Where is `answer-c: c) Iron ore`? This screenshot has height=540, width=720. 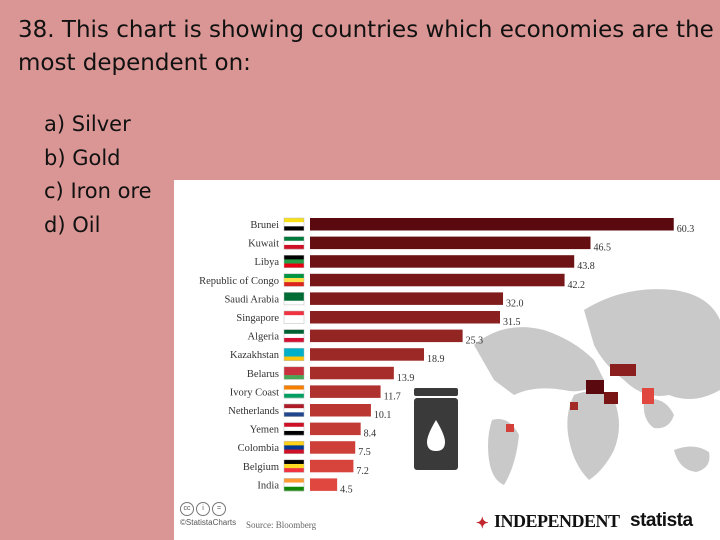
answer-c: c) Iron ore is located at coordinates (98, 192).